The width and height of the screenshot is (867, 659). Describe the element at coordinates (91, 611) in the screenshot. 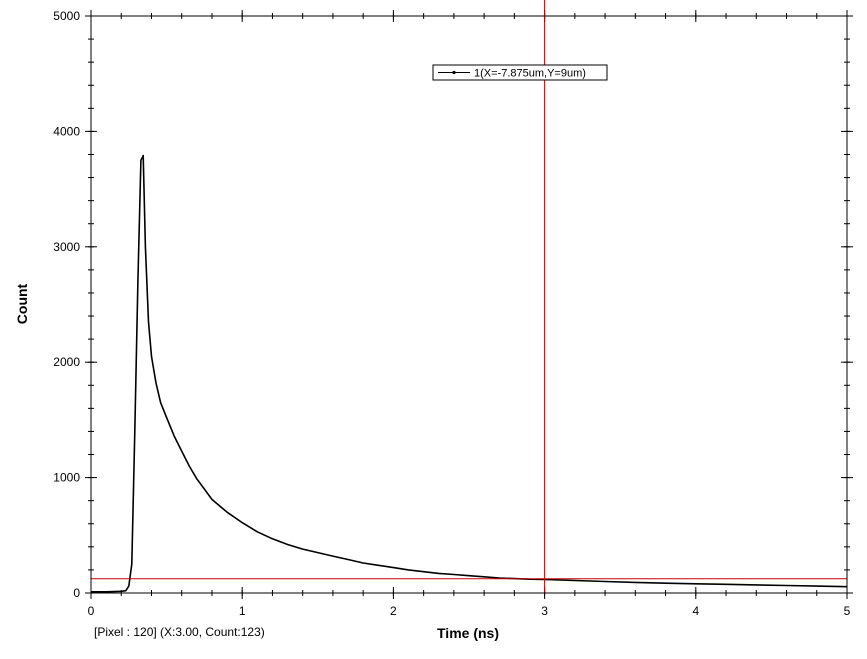

I see `x-tick-label: 0` at that location.